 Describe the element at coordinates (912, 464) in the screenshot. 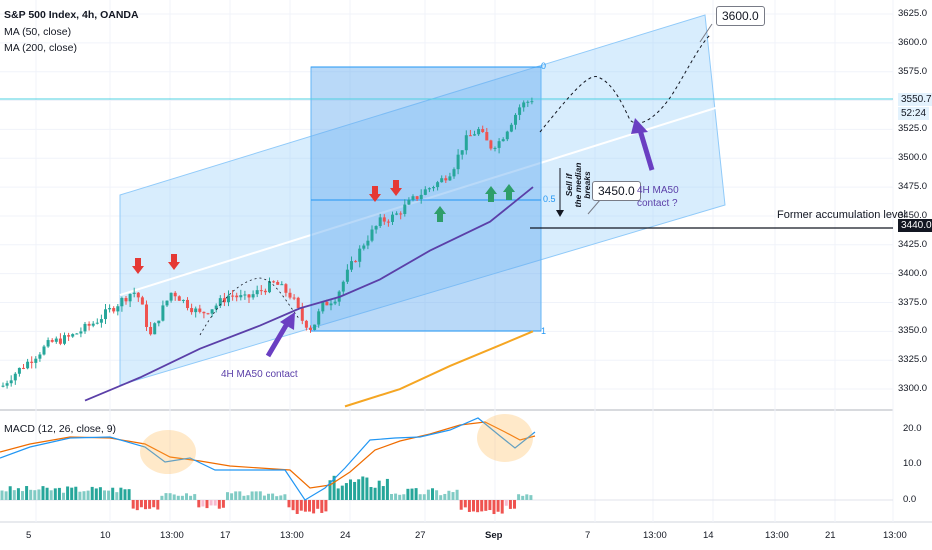

I see `macd-tick-1: 10.0` at that location.